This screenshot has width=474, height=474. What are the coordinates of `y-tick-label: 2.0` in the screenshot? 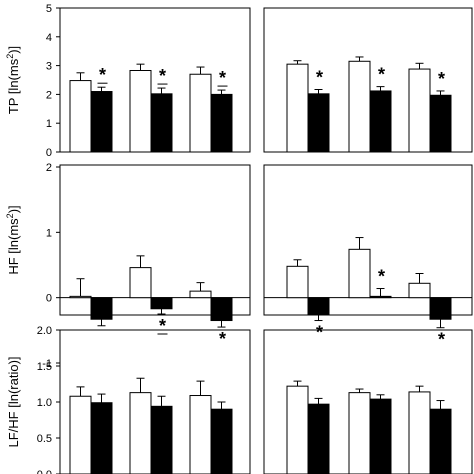 It's located at (44, 331).